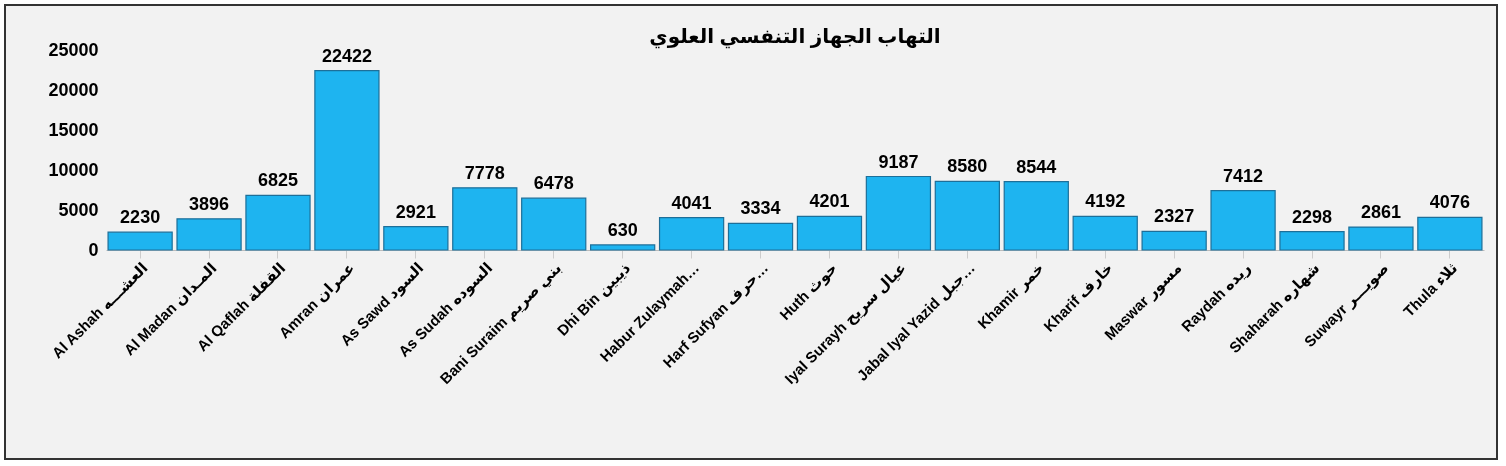  What do you see at coordinates (760, 208) in the screenshot?
I see `data-label: 3334` at bounding box center [760, 208].